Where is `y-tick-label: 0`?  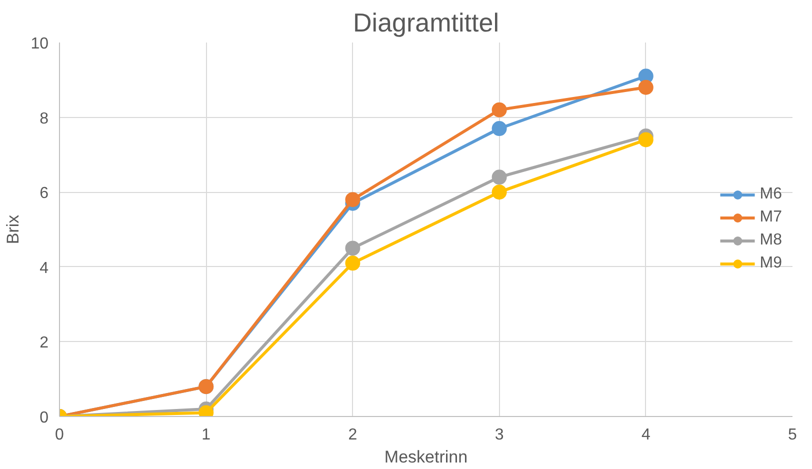
y-tick-label: 0 is located at coordinates (44, 418).